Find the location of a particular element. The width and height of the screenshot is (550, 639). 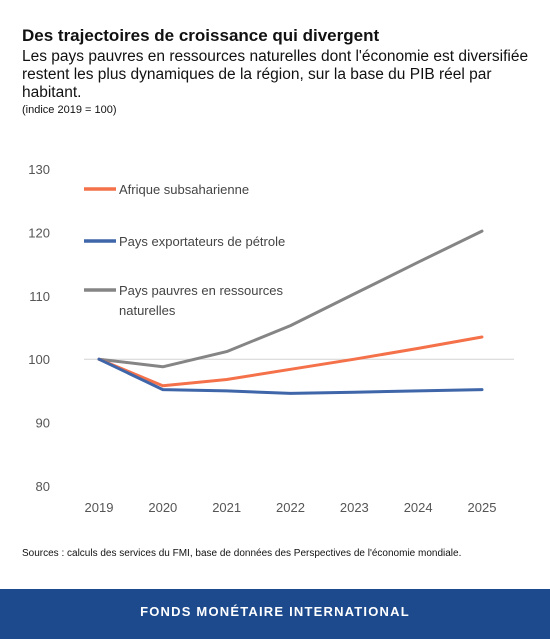

footer-bar: FONDS MONÉTAIRE INTERNATIONAL is located at coordinates (275, 614).